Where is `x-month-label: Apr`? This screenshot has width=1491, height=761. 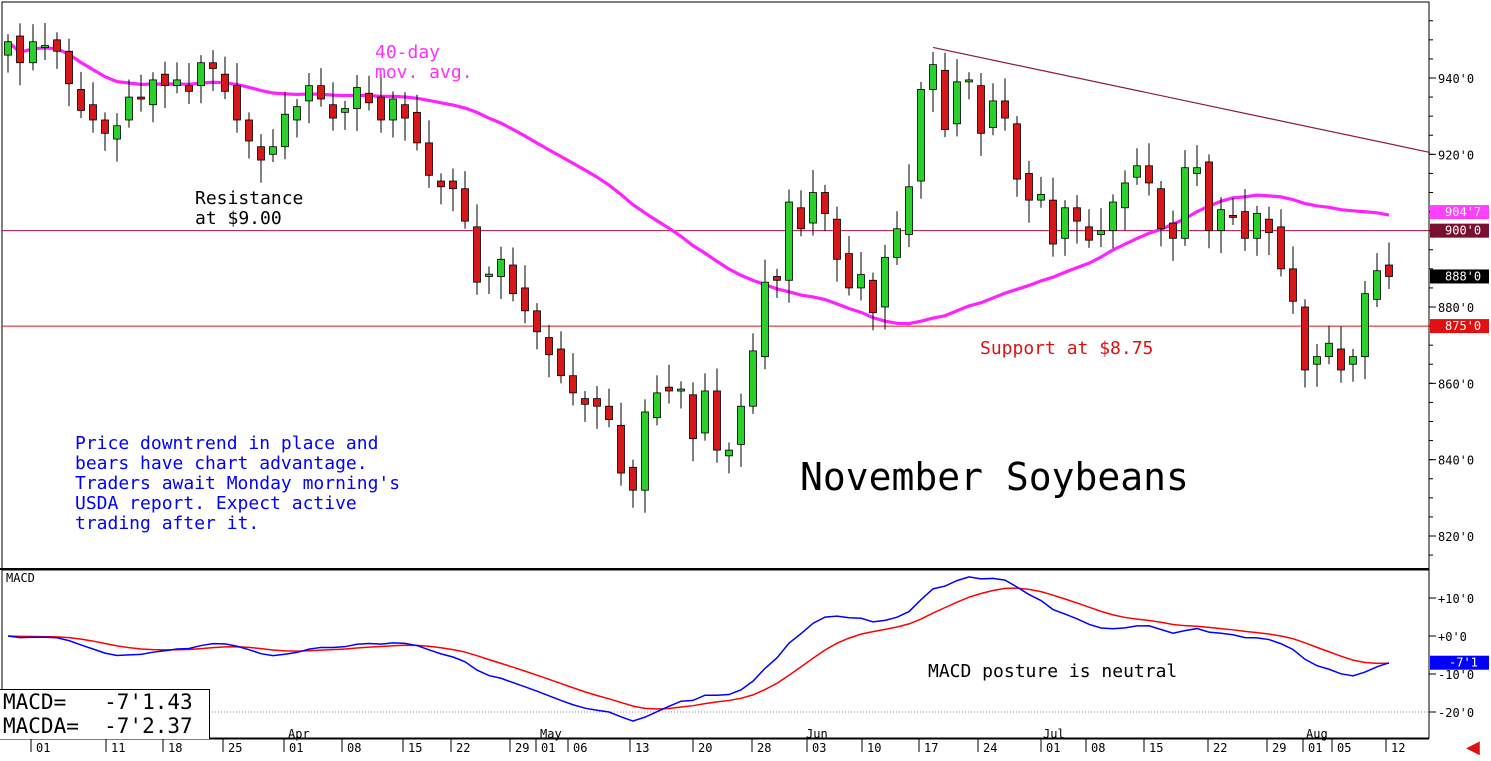 x-month-label: Apr is located at coordinates (299, 734).